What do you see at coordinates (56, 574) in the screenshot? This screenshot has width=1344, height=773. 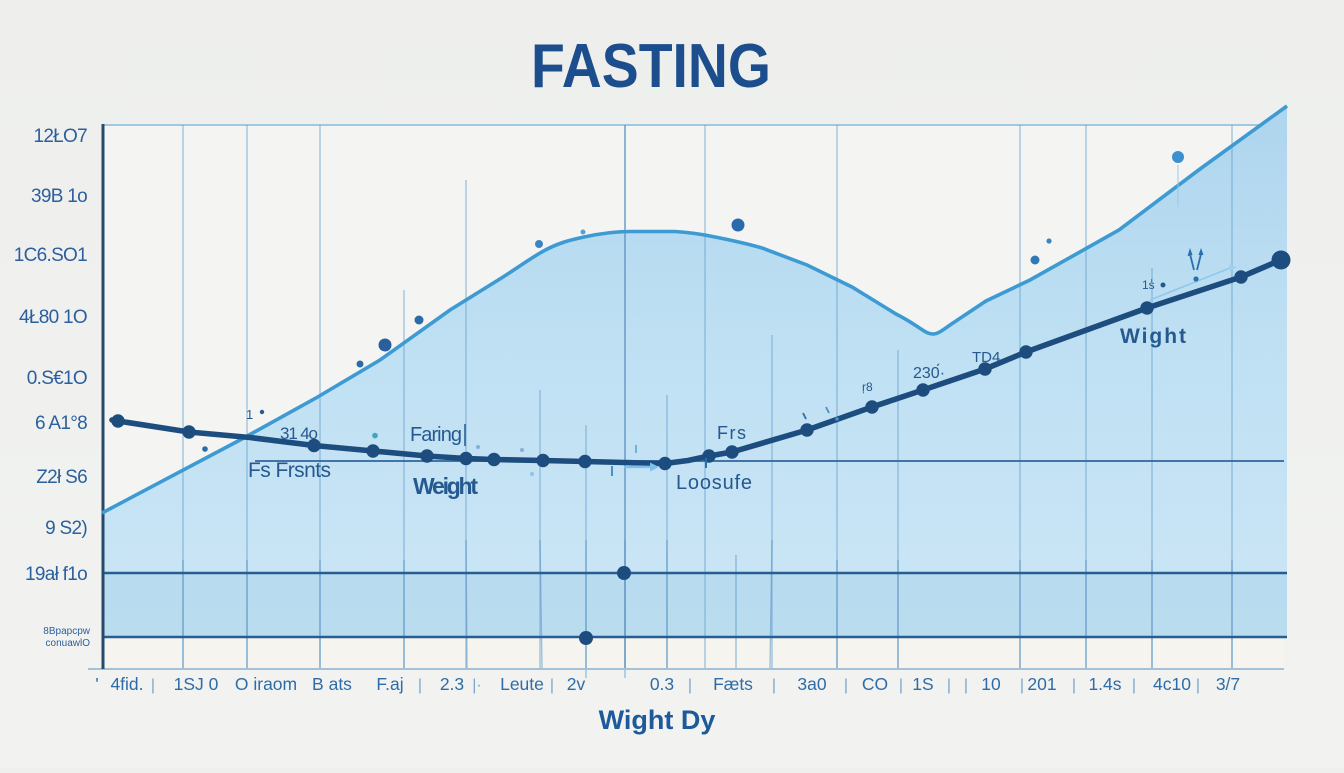 I see `svg-text: 19ał f1o` at bounding box center [56, 574].